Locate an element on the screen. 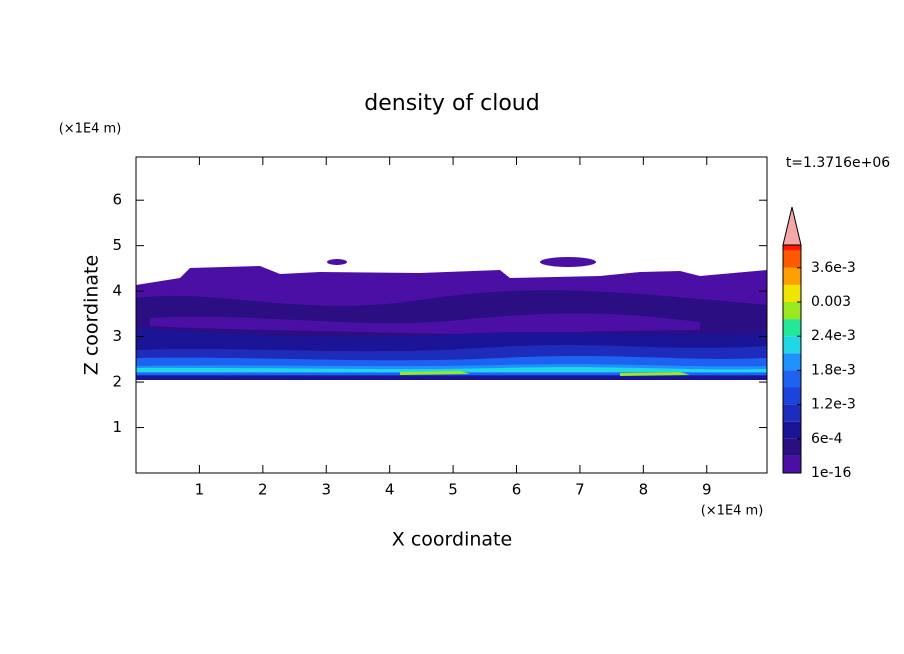  colorbar-extend is located at coordinates (792, 226).